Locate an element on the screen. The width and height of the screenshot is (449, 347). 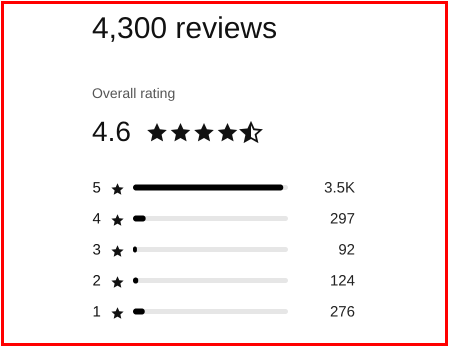
data-label: 3.5K is located at coordinates (339, 188).